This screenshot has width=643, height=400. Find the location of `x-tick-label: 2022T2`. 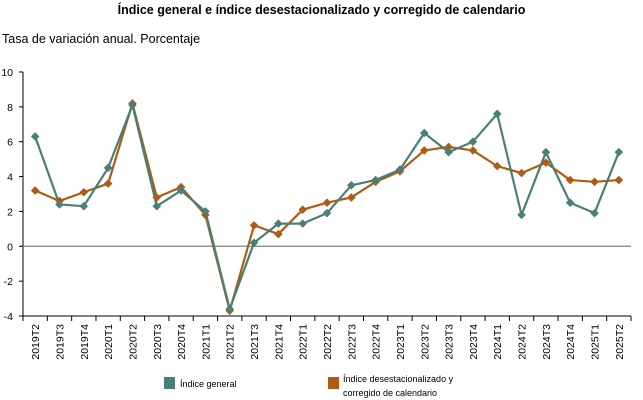

x-tick-label: 2022T2 is located at coordinates (328, 342).